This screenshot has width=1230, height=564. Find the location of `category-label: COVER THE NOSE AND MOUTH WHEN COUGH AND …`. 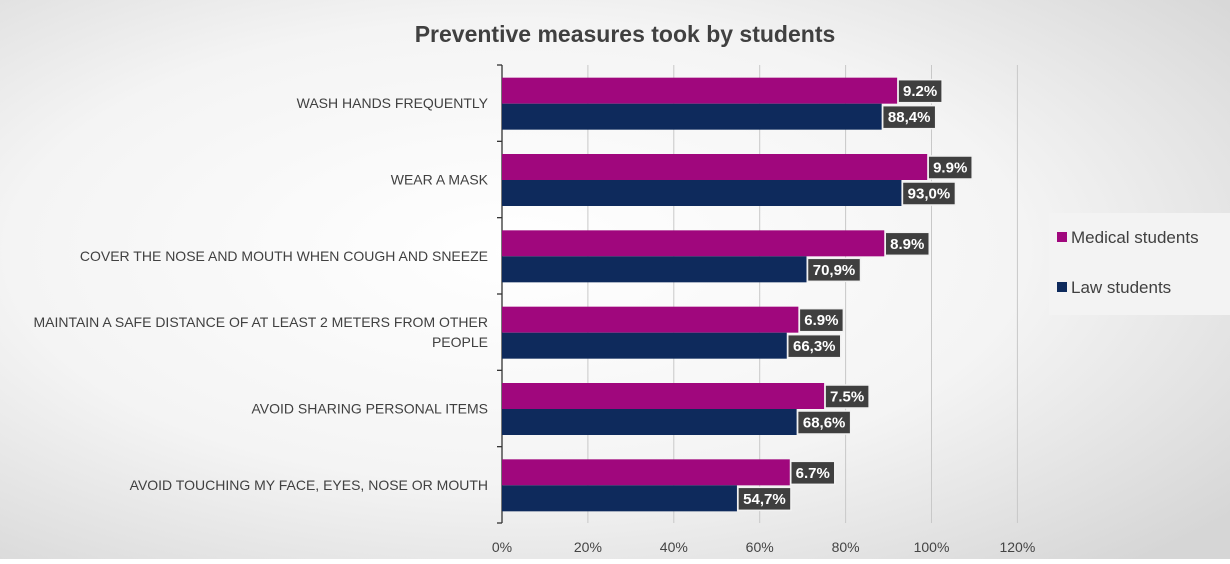

category-label: COVER THE NOSE AND MOUTH WHEN COUGH AND … is located at coordinates (284, 256).